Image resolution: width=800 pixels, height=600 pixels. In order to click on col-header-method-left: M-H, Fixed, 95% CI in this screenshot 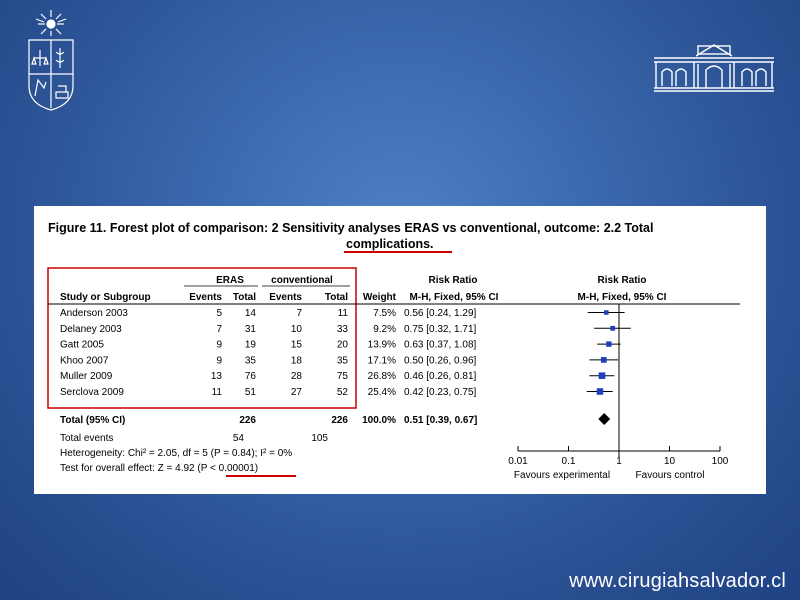, I will do `click(454, 297)`.